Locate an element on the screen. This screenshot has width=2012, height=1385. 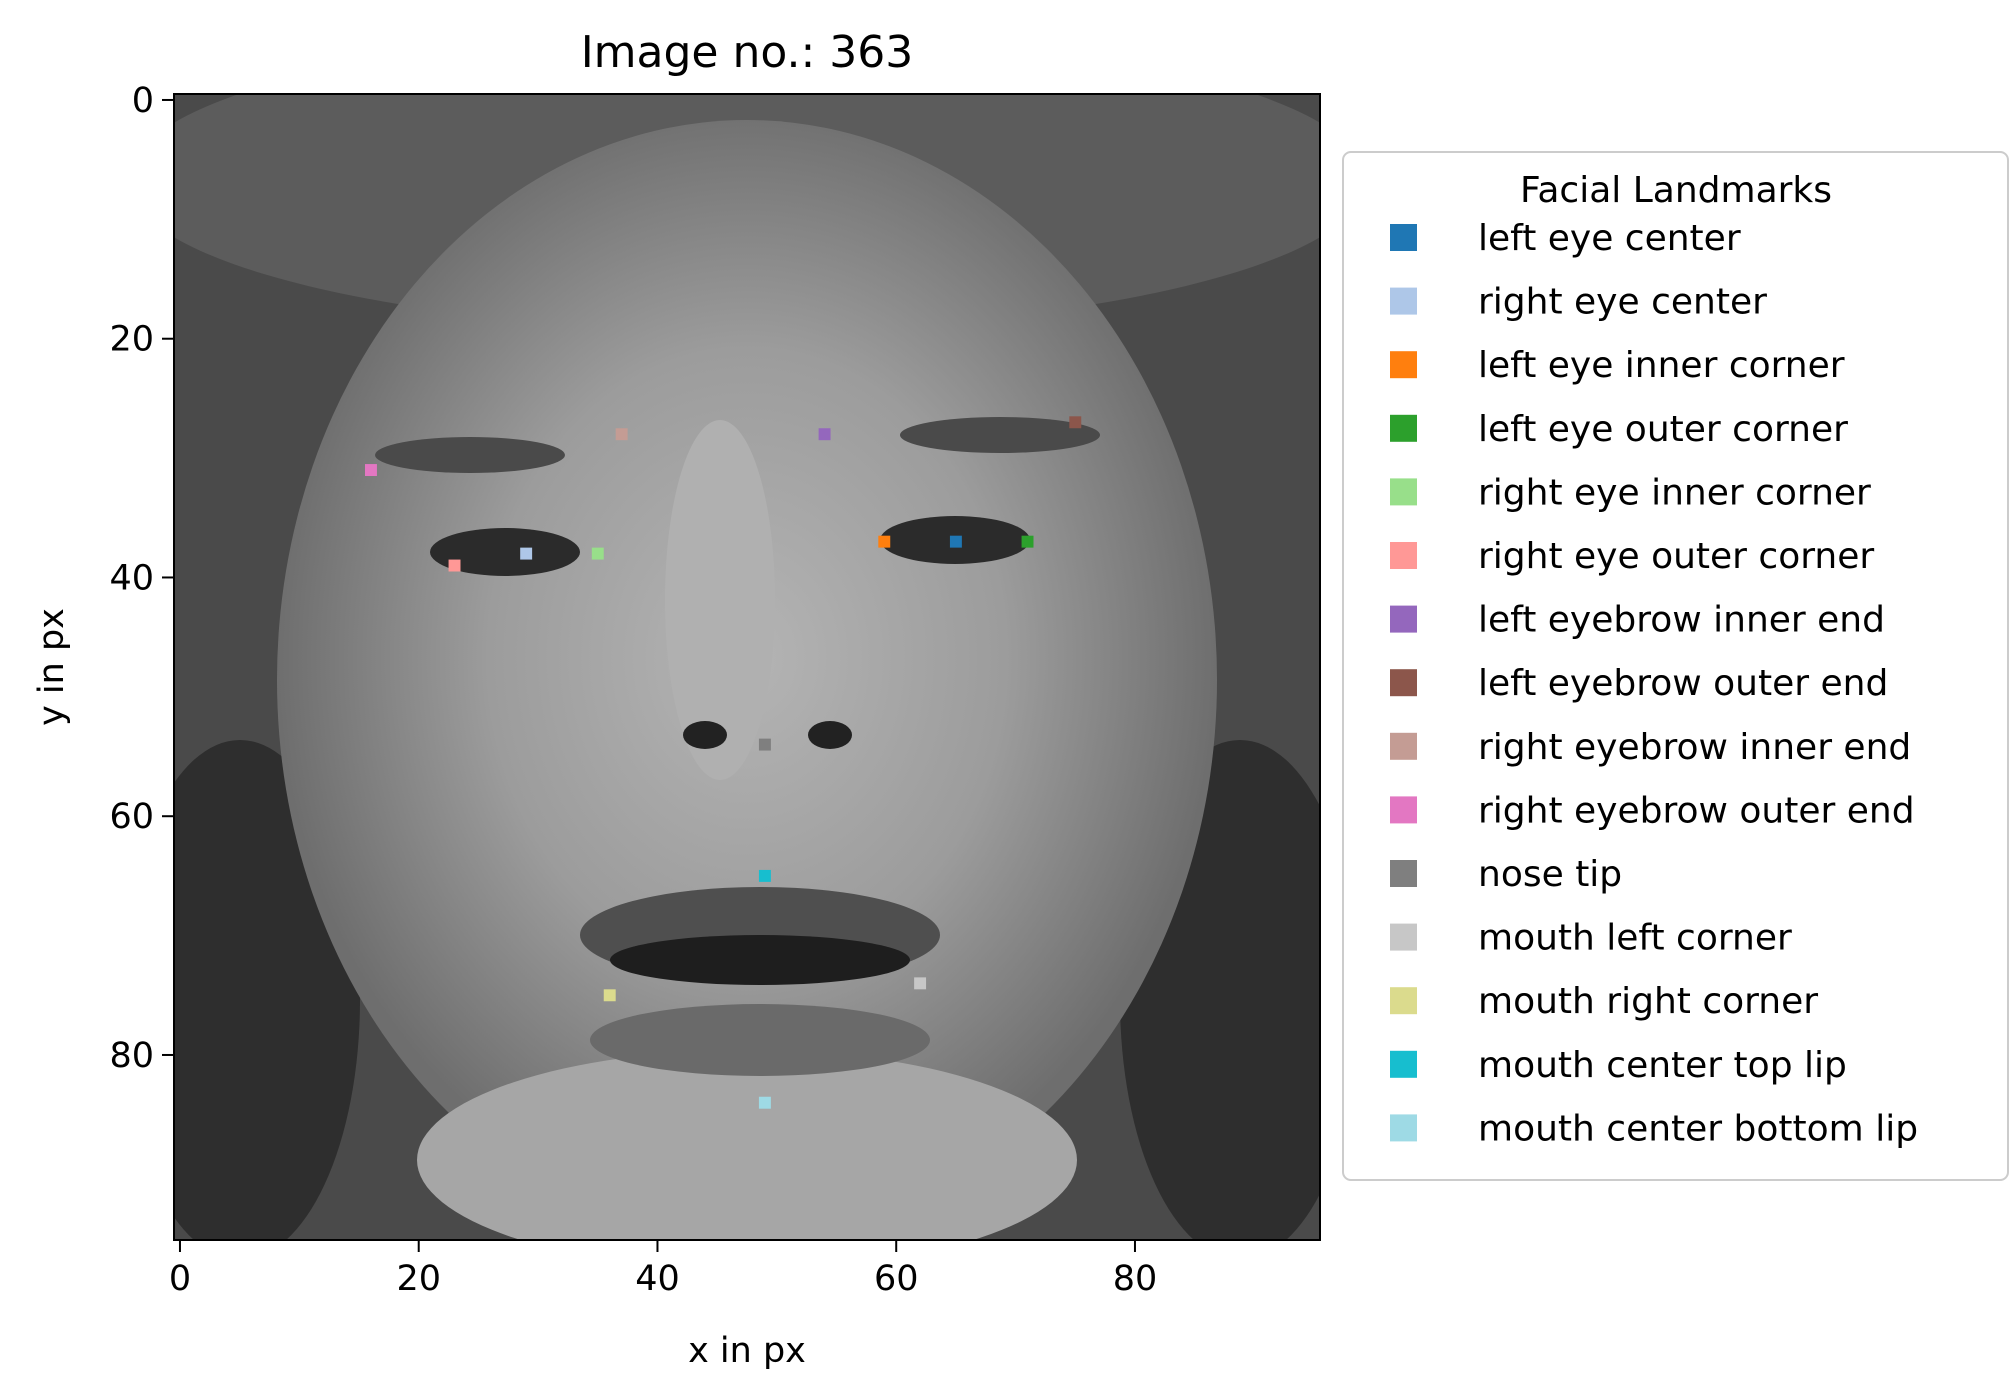
legend-label-12: mouth right corner is located at coordinates (1648, 1001).